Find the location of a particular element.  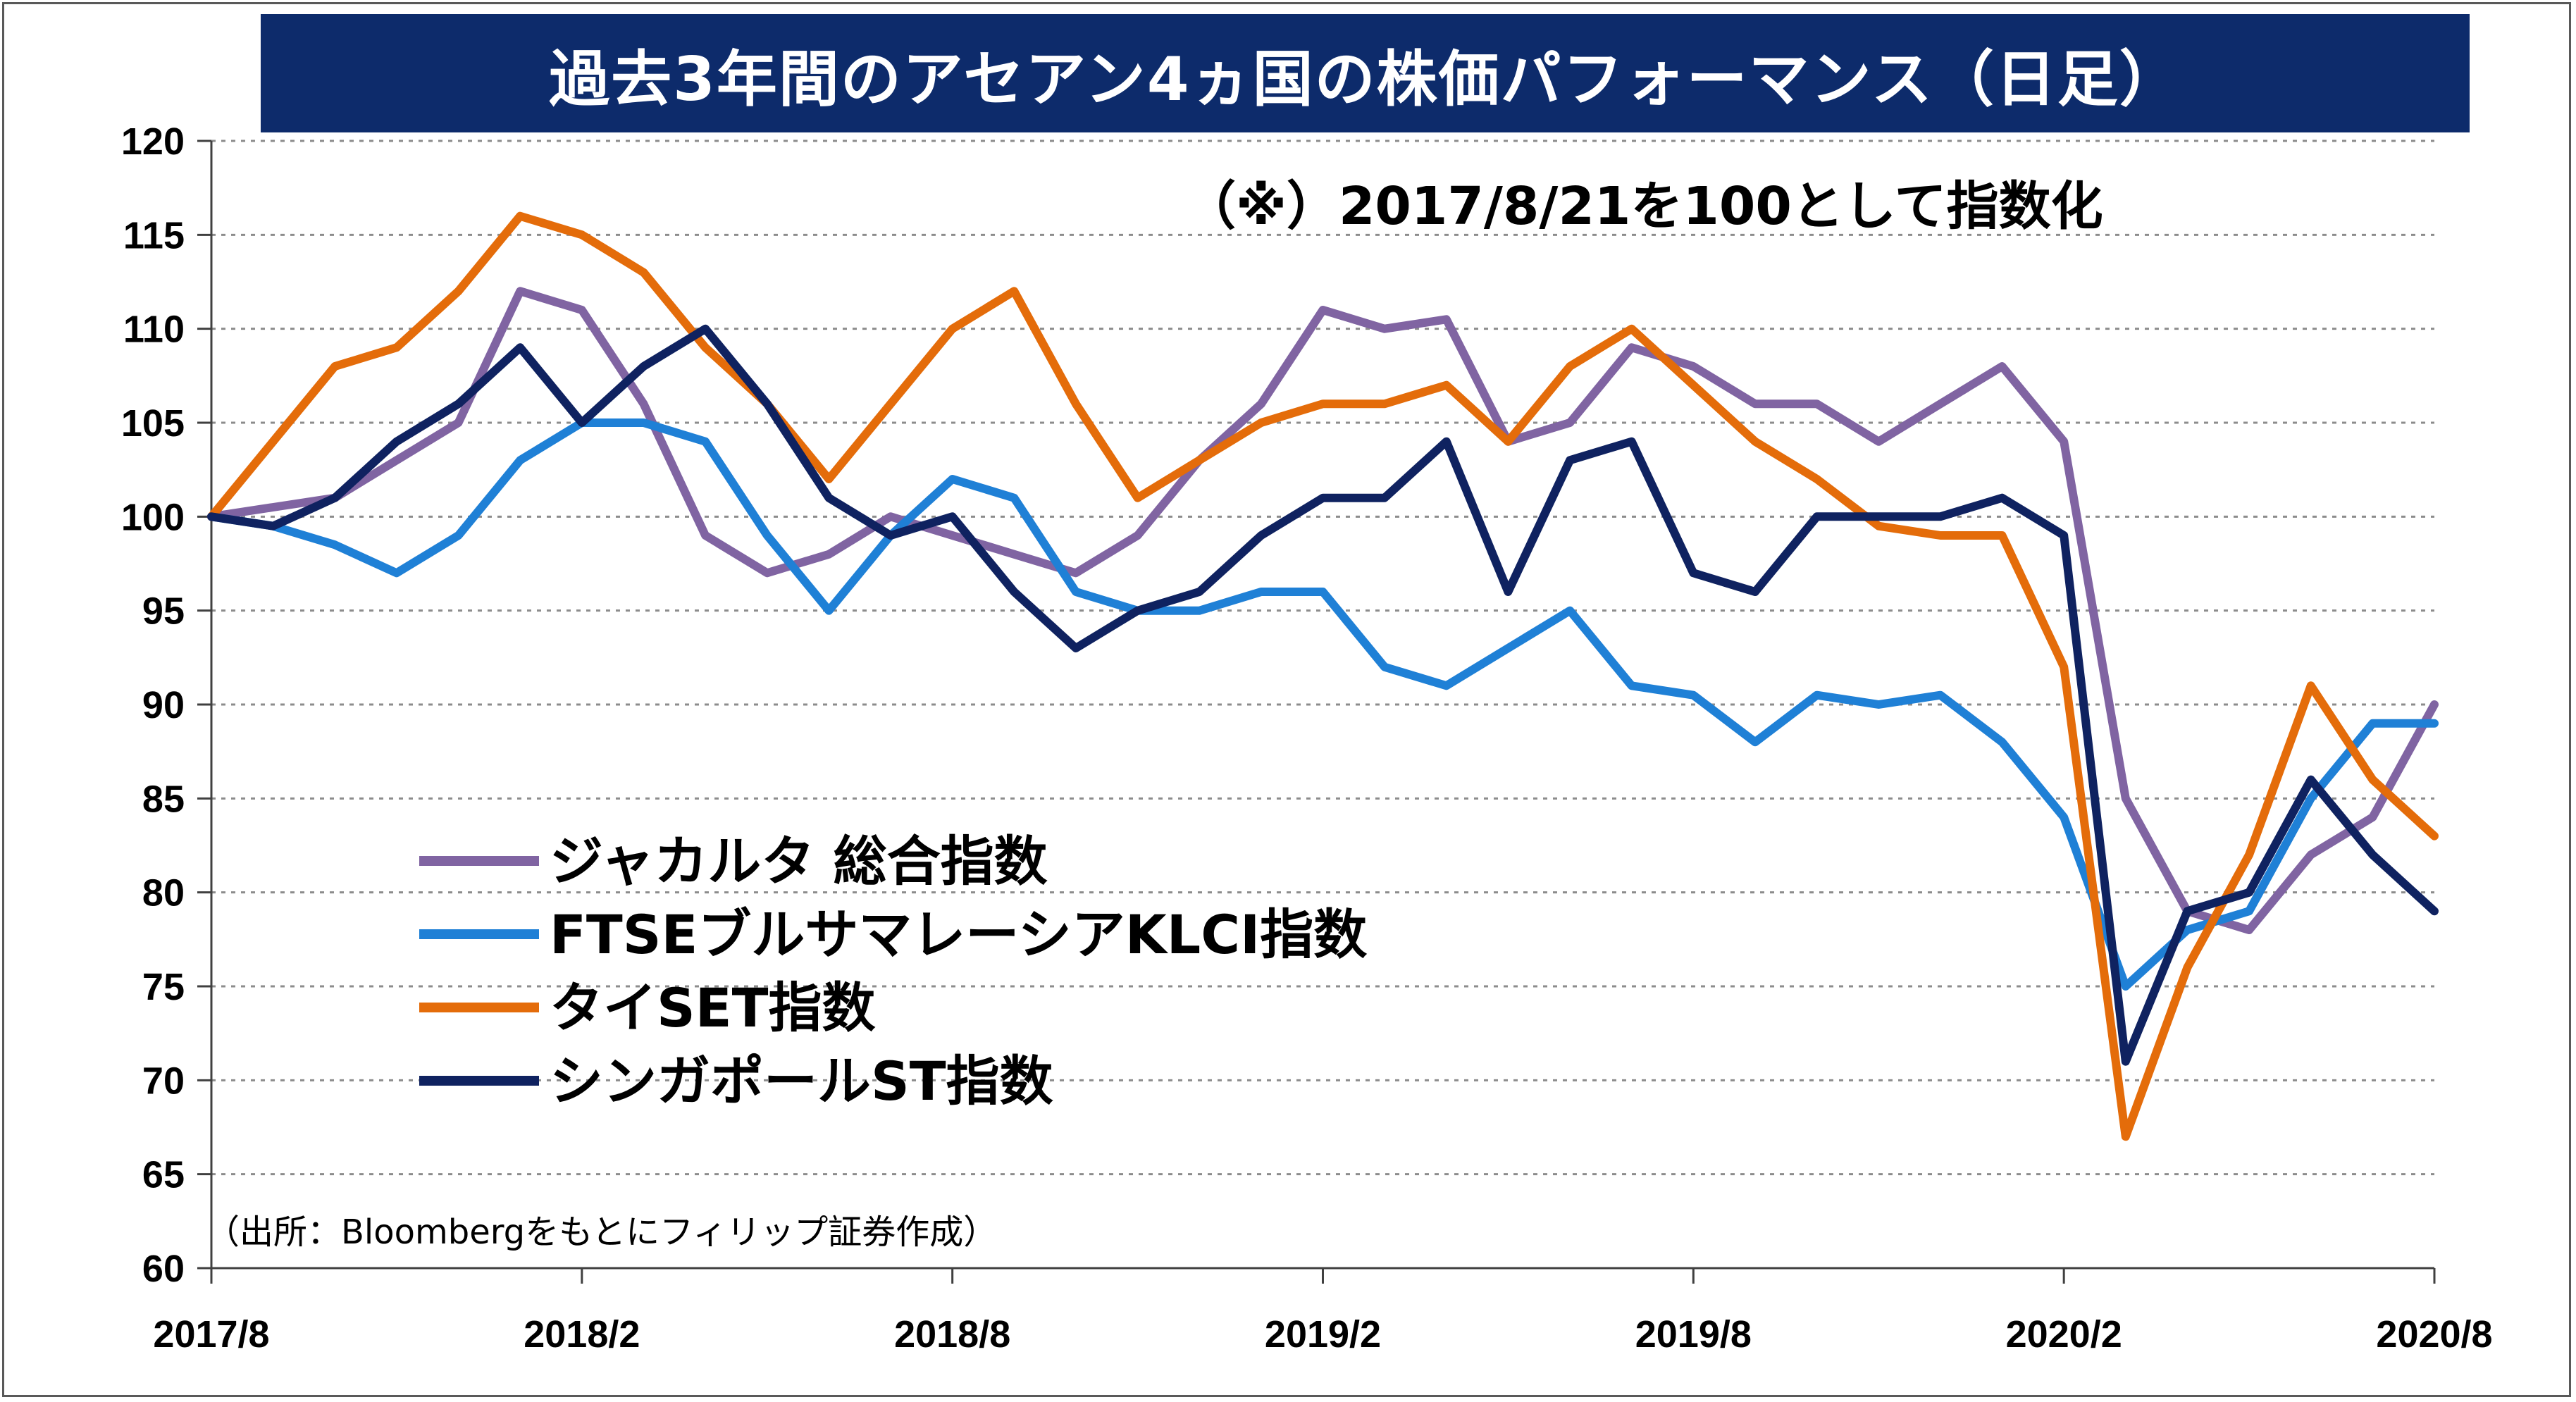

y-tick-label-60: 60 is located at coordinates (163, 1269).